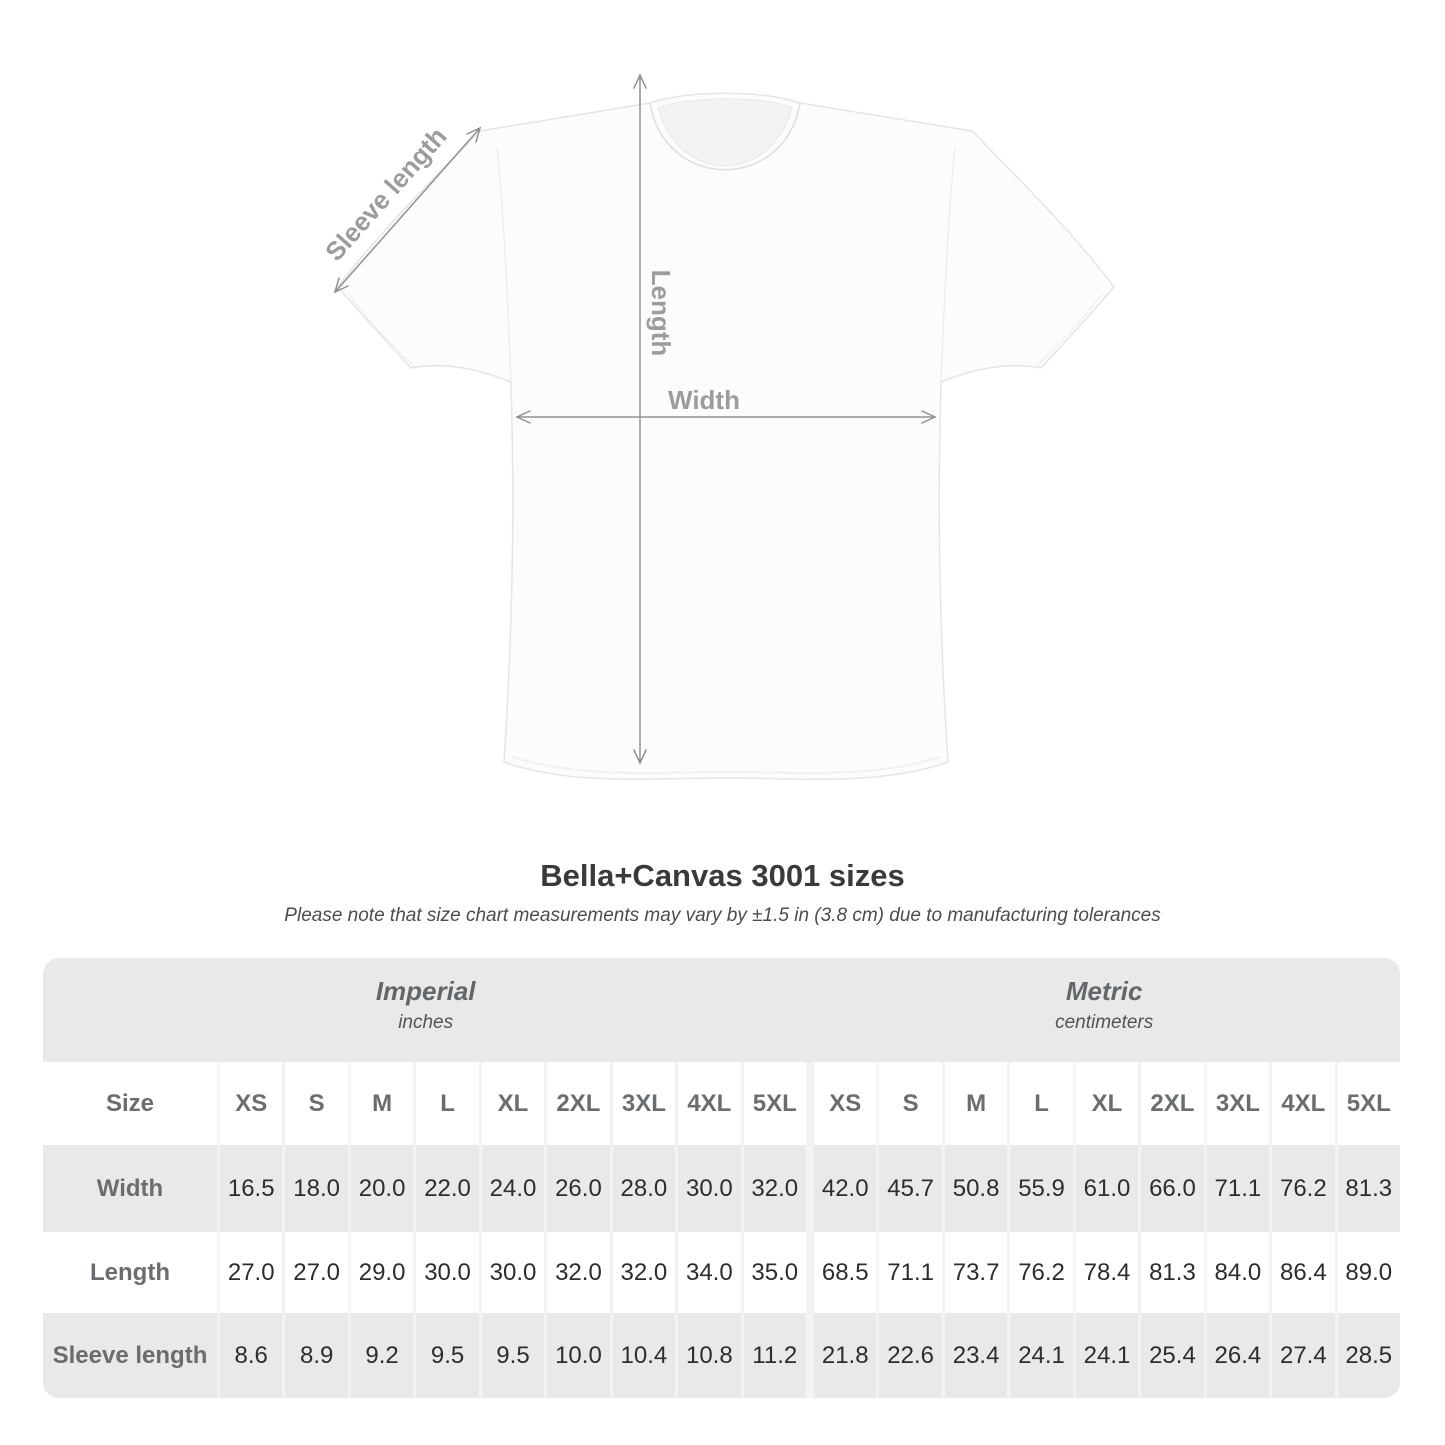  I want to click on table-cell: 68.5, so click(845, 1272).